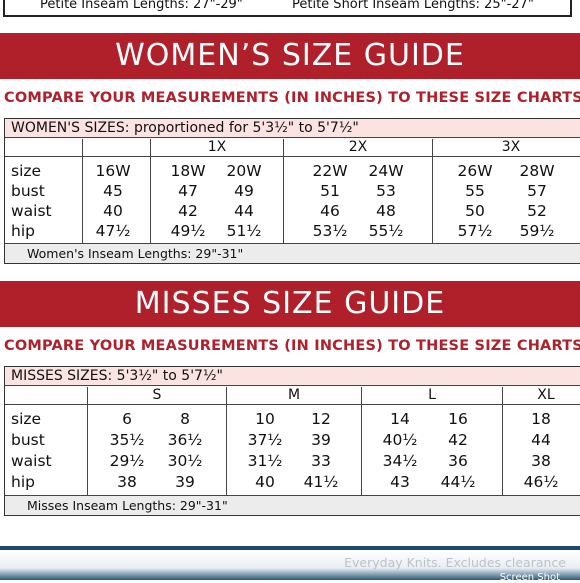 Image resolution: width=580 pixels, height=583 pixels. What do you see at coordinates (188, 211) in the screenshot?
I see `womens-waist-cell: 42` at bounding box center [188, 211].